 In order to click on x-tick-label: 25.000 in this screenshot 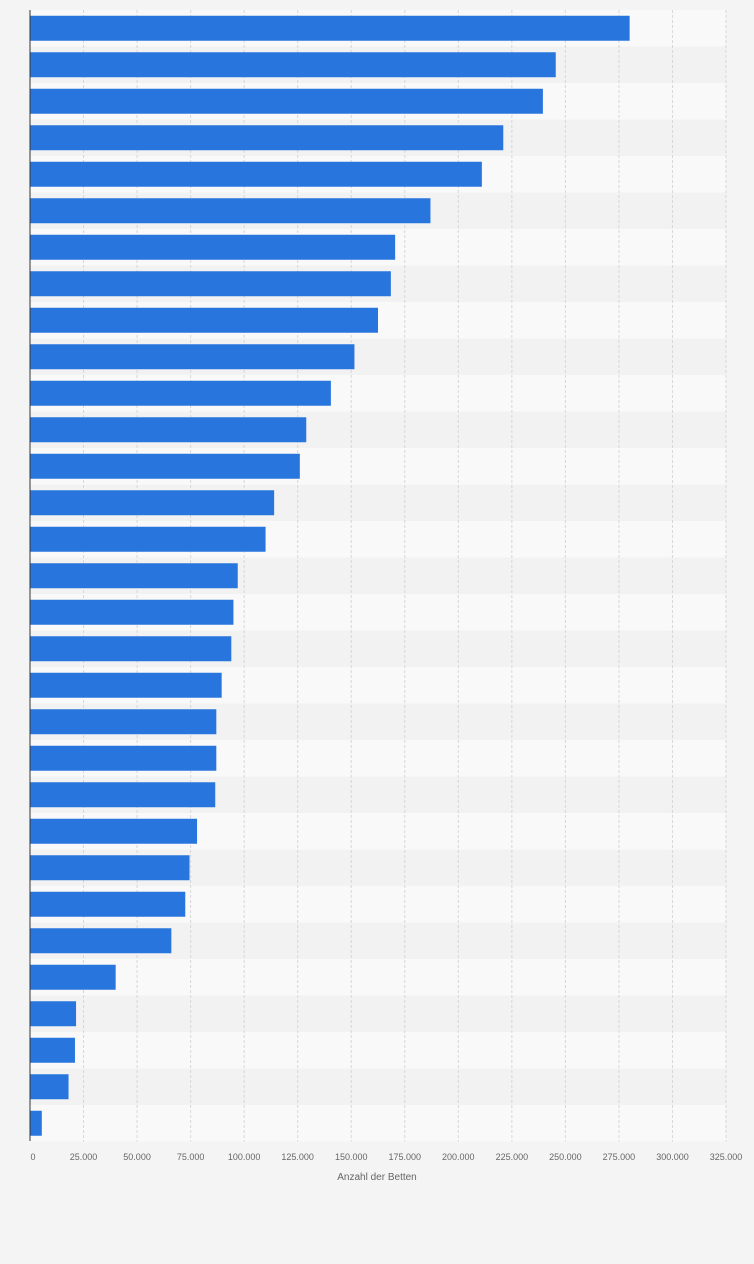, I will do `click(84, 1157)`.